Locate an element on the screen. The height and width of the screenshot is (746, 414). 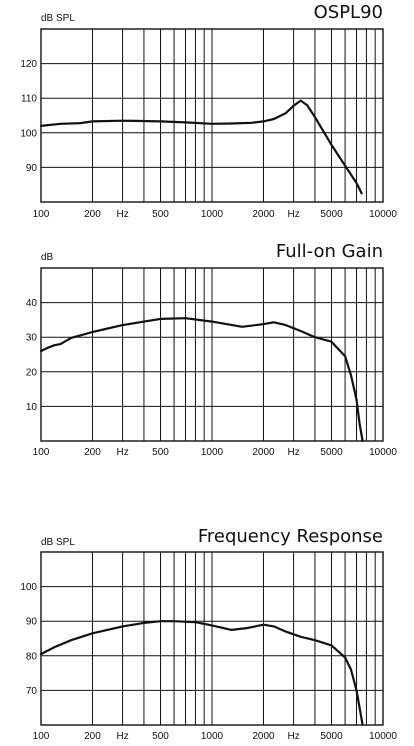
chart-3-series-1-line is located at coordinates (201, 673).